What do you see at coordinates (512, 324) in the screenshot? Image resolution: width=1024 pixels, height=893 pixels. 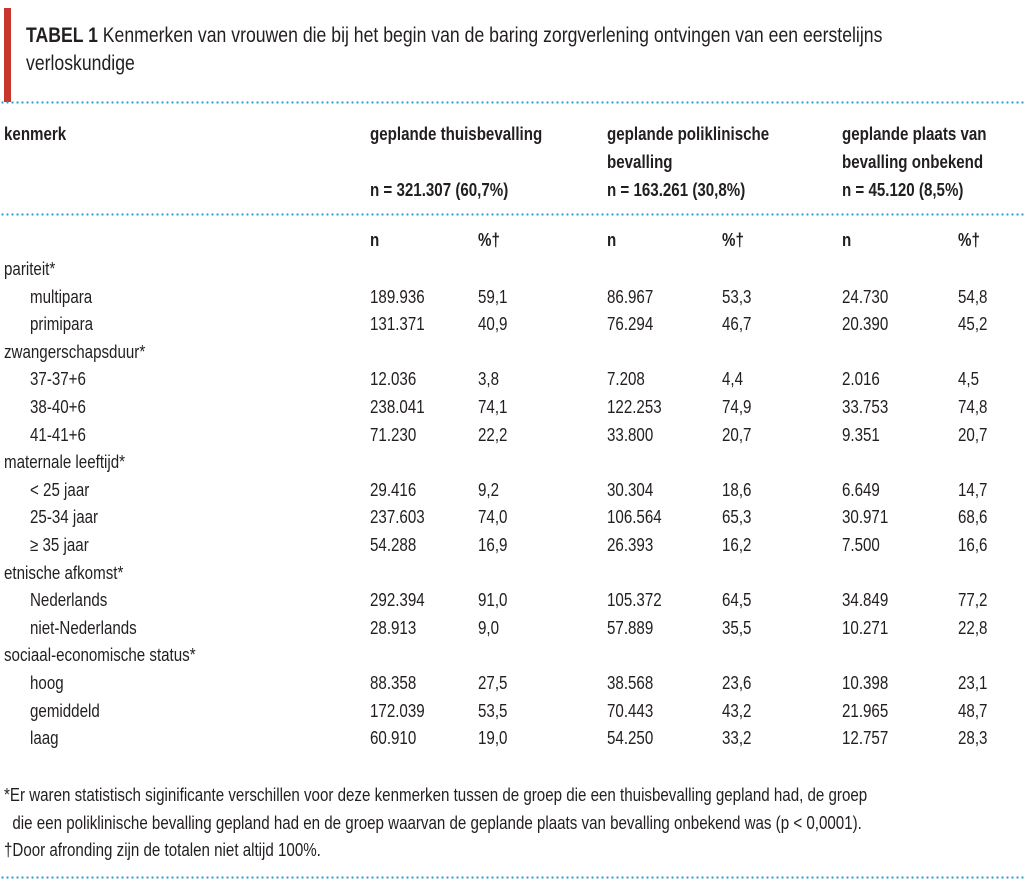 I see `table-row: primipara 131.371 40,9 76.294 46,7 20.390 45,2` at bounding box center [512, 324].